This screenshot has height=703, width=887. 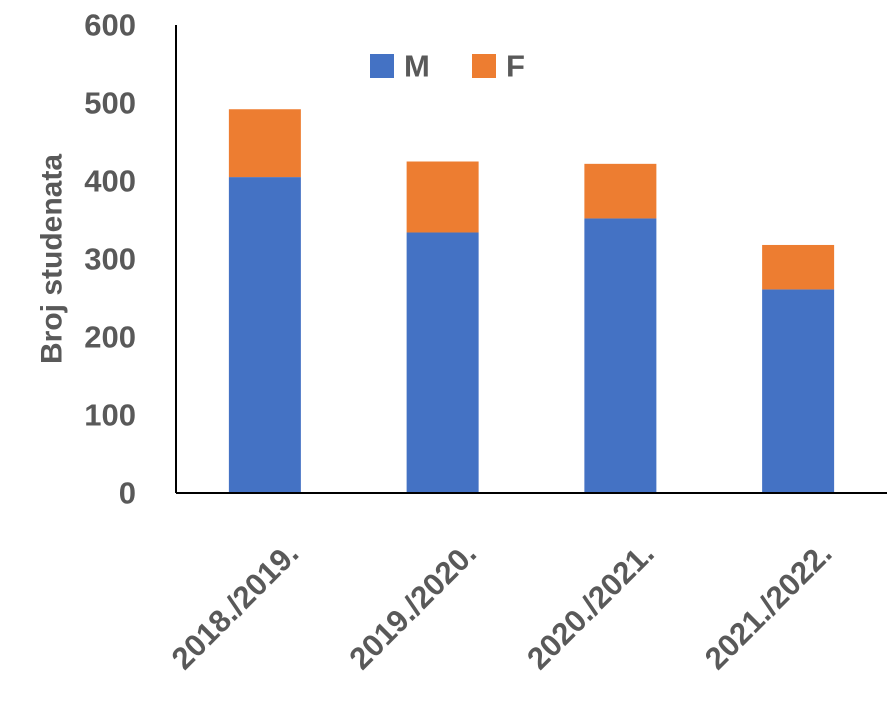 What do you see at coordinates (110, 337) in the screenshot?
I see `y-tick-label: 200` at bounding box center [110, 337].